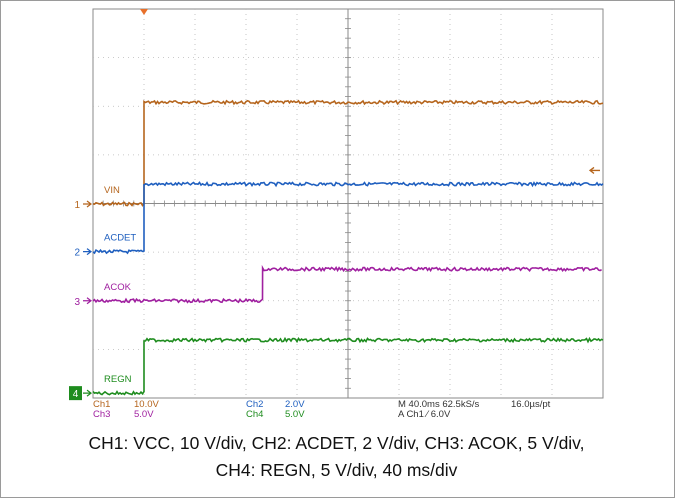  I want to click on caption-line-2: CH4: REGN, 5 V/div, 40 ms/div, so click(336, 470).